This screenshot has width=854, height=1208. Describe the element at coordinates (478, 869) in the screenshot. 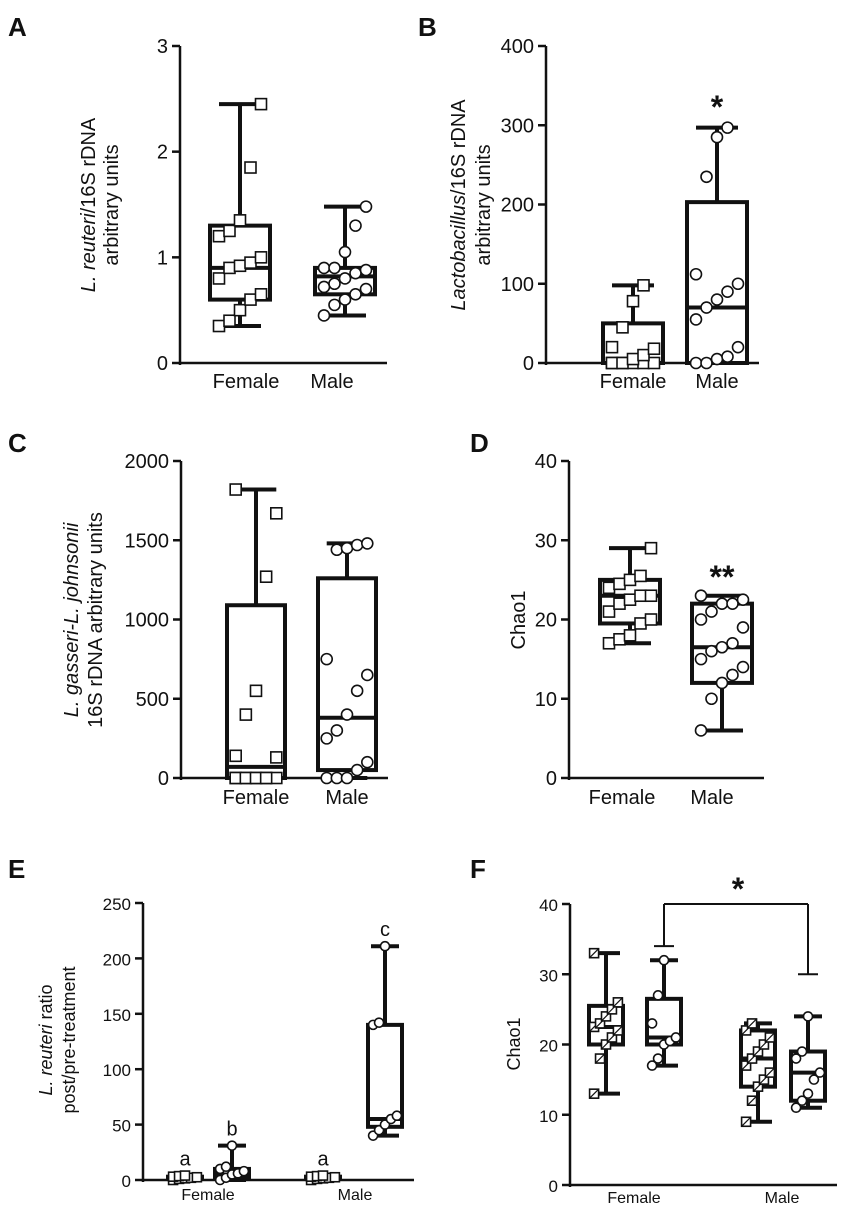

I see `panel-label-f: F` at that location.